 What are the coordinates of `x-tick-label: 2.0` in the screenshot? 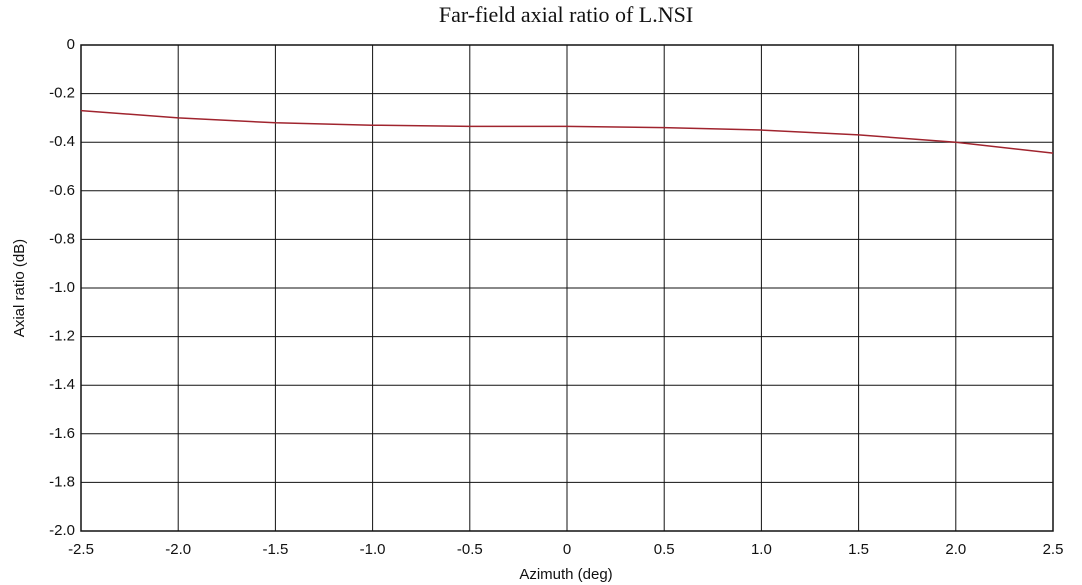 It's located at (955, 549).